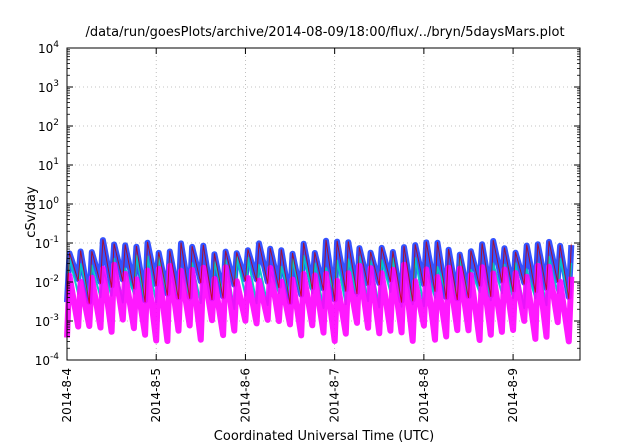 The height and width of the screenshot is (448, 640). I want to click on y-tick-exponent: 0, so click(56, 201).